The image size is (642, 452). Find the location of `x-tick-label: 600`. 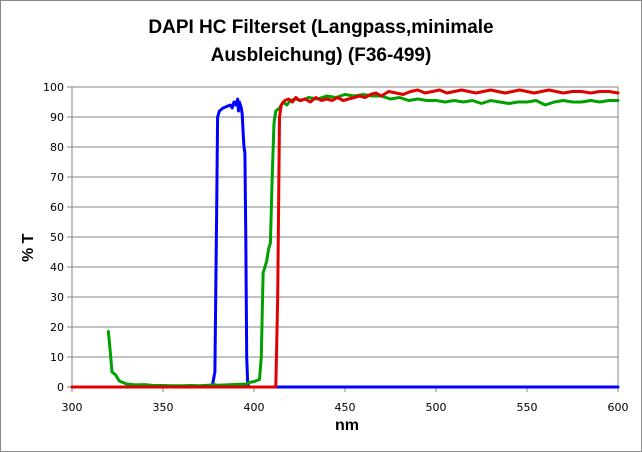

x-tick-label: 600 is located at coordinates (618, 407).